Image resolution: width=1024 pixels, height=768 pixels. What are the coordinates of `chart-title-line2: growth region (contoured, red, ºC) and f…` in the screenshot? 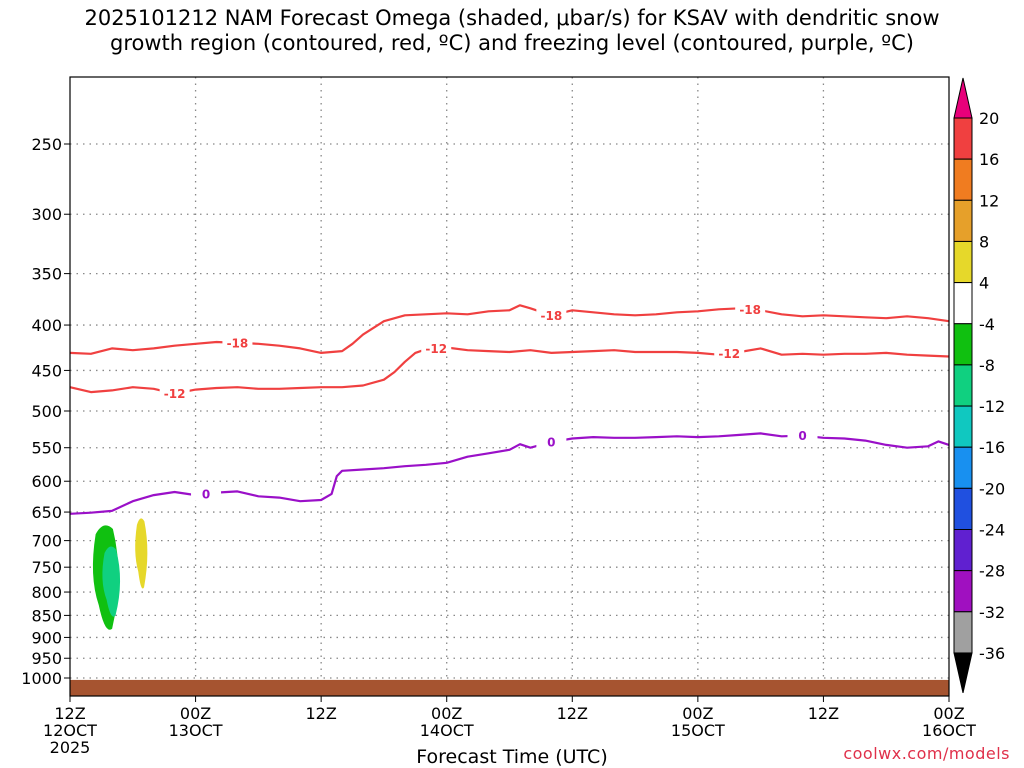 It's located at (512, 43).